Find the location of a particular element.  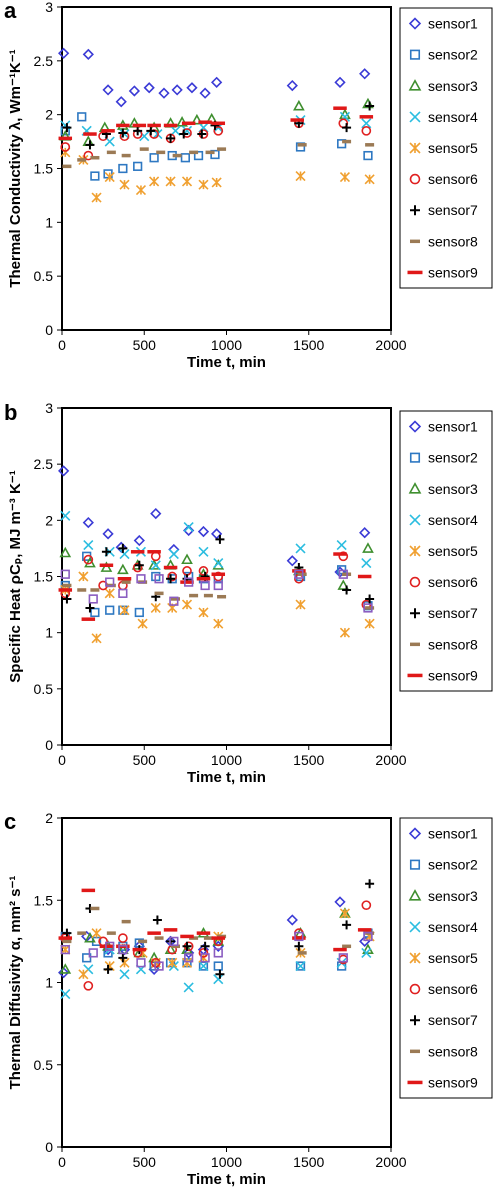

y-tick-label: 0 is located at coordinates (49, 330).